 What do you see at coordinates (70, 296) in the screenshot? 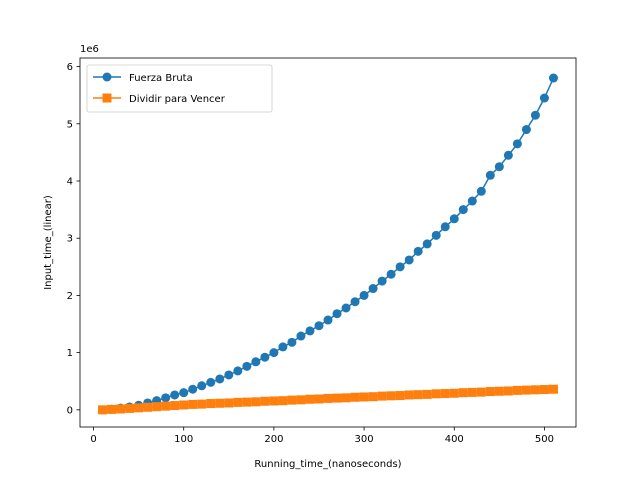
I see `y-tick-label: 2` at bounding box center [70, 296].